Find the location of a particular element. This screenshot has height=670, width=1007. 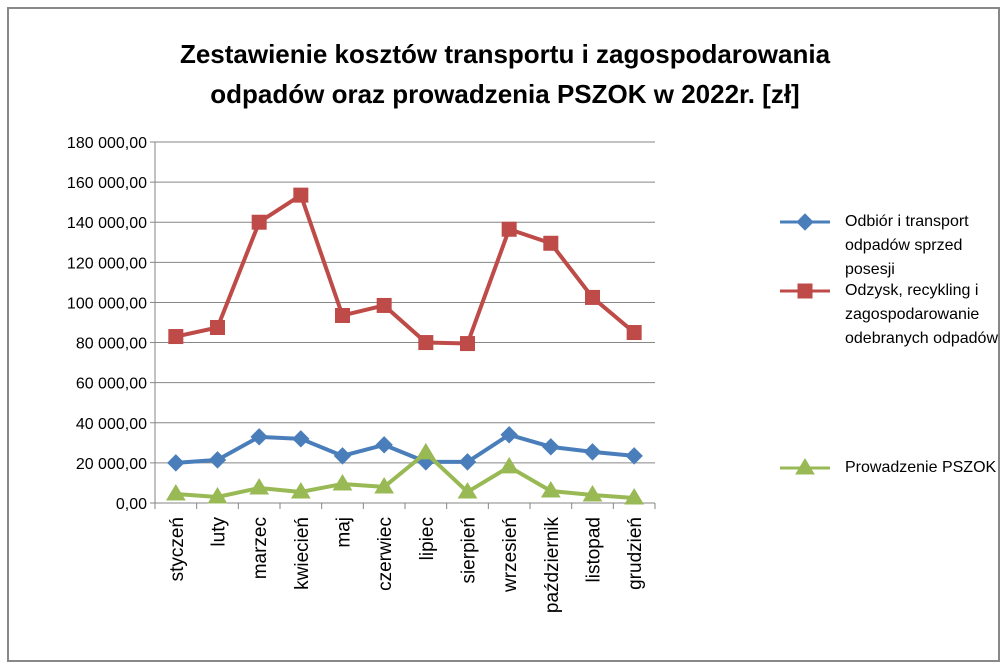

x-tick-label: styczeń is located at coordinates (177, 549).